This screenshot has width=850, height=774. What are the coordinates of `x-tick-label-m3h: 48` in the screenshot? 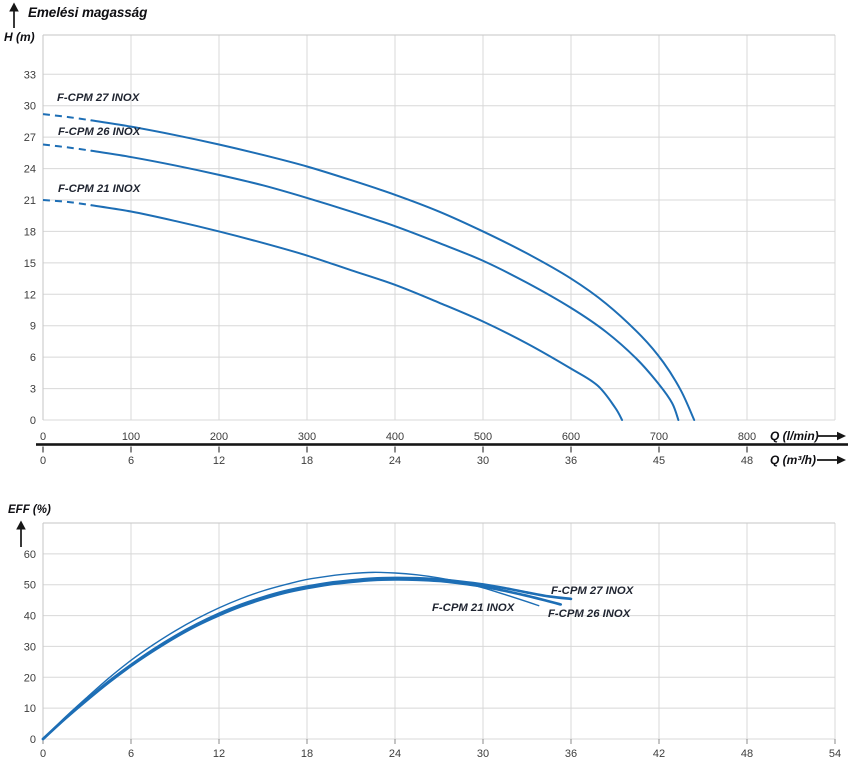 It's located at (747, 461).